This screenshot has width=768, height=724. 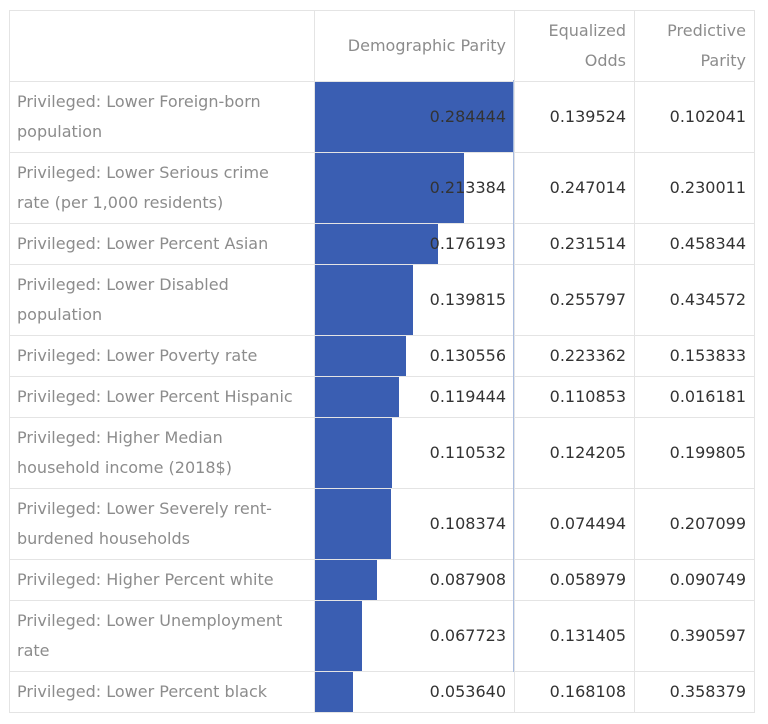 I want to click on equalized-odds-value: 0.223362, so click(x=574, y=356).